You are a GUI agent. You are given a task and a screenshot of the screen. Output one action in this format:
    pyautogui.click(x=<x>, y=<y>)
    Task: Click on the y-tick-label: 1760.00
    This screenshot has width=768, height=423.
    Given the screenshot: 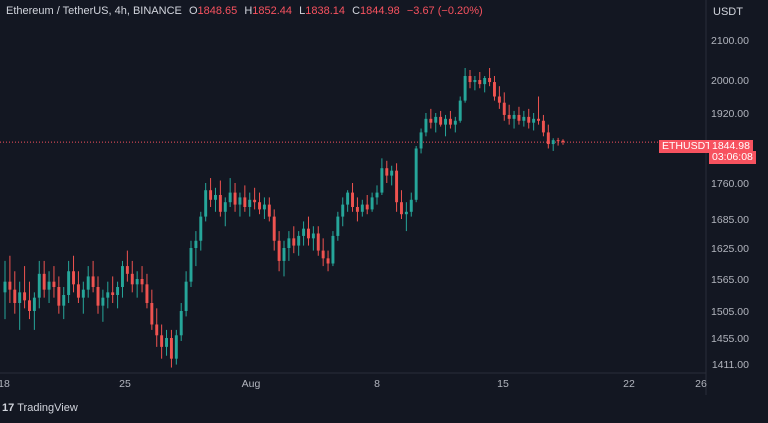 What is the action you would take?
    pyautogui.click(x=730, y=184)
    